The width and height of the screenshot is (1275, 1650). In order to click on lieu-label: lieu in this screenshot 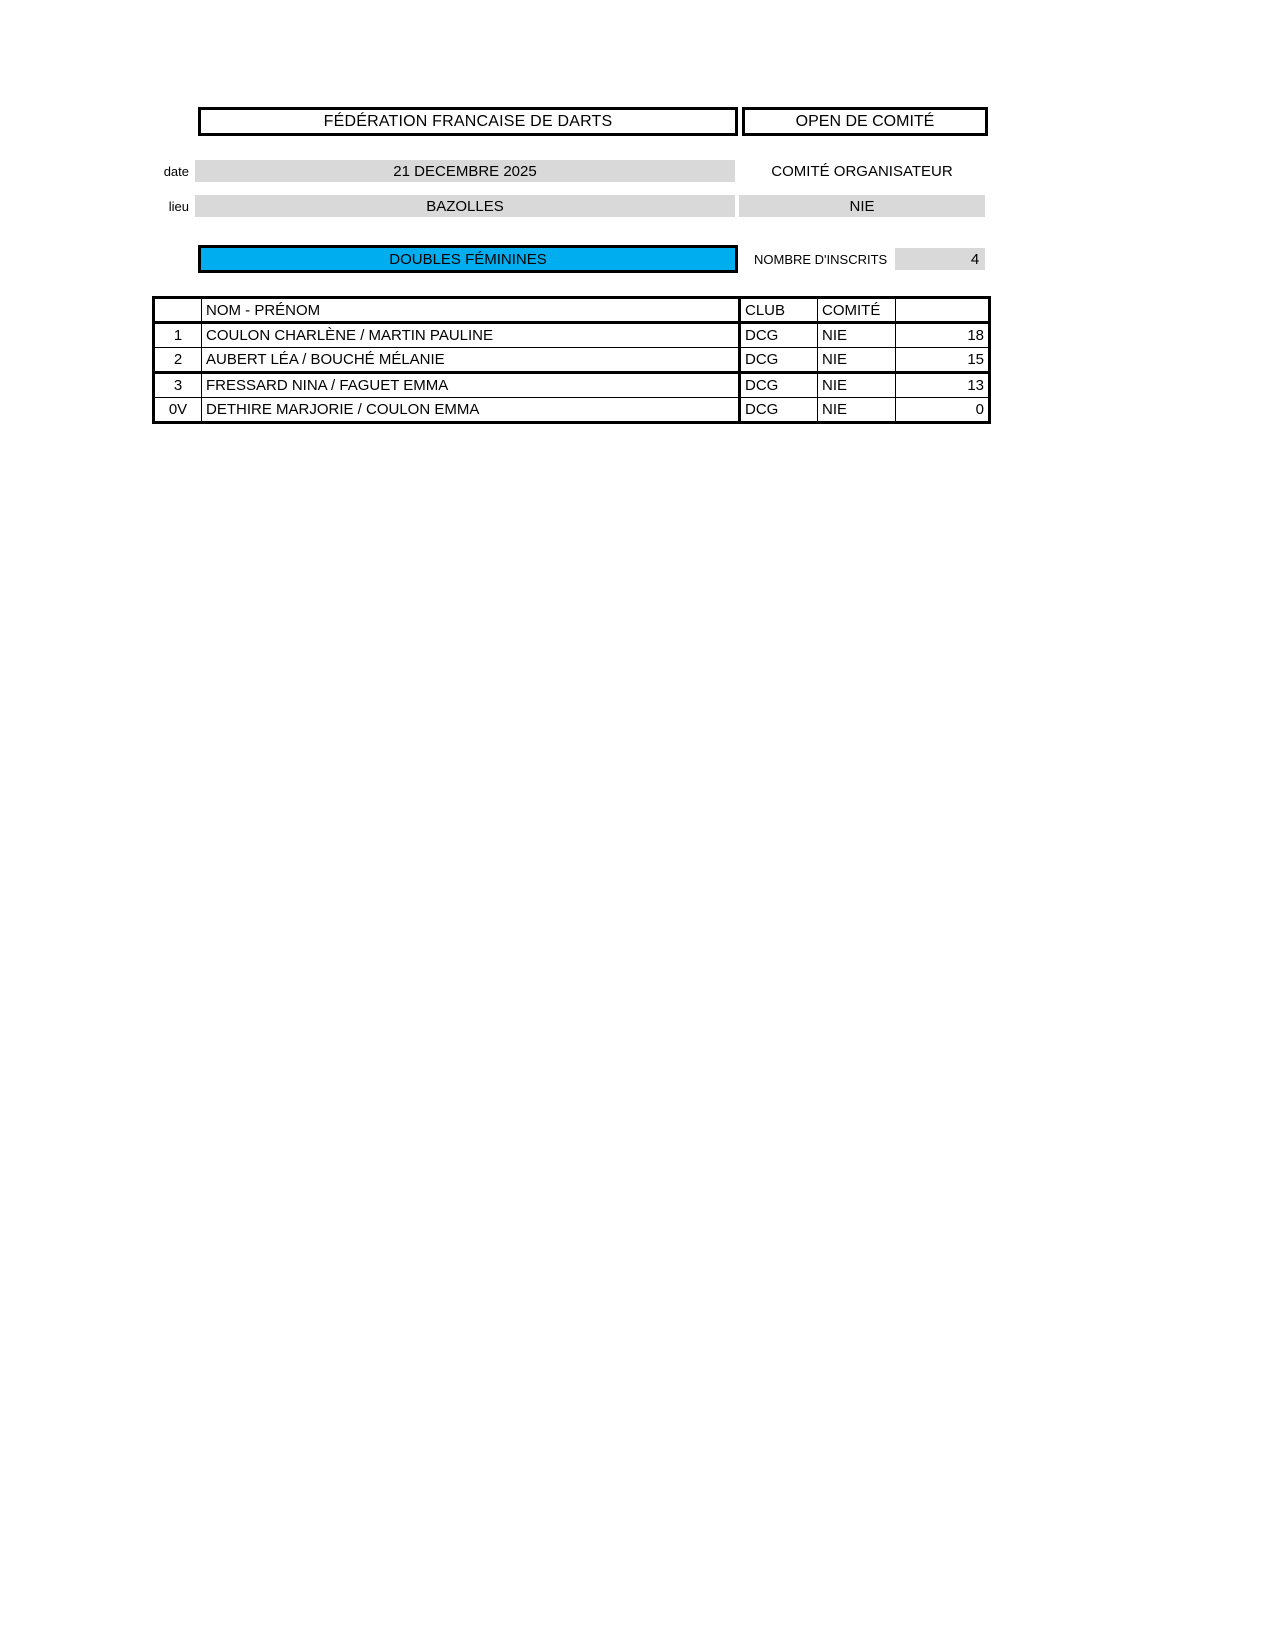, I will do `click(178, 206)`.